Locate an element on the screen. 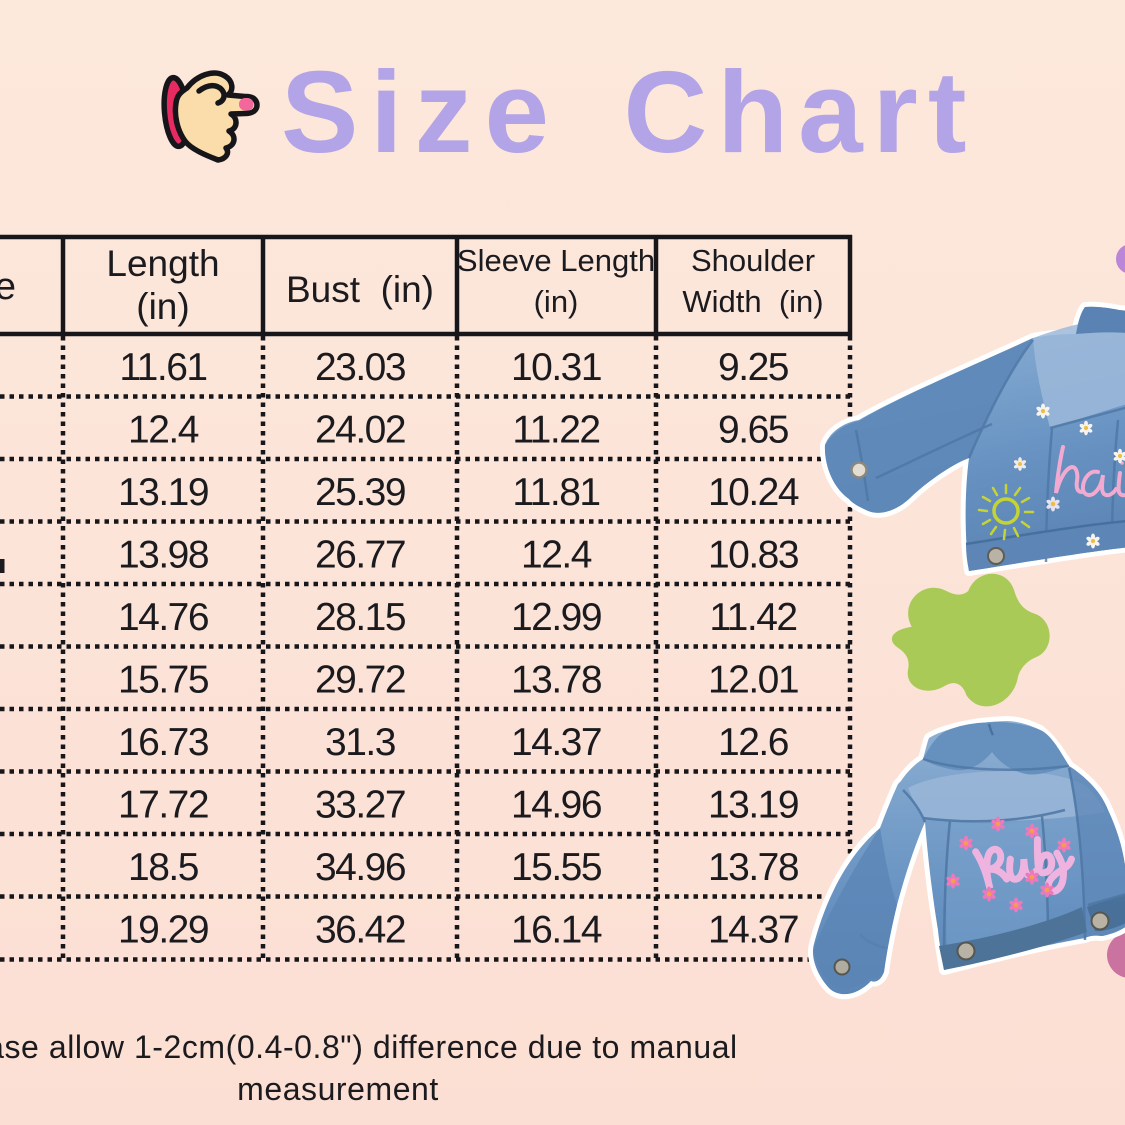 Image resolution: width=1125 pixels, height=1125 pixels. svg-text: Width (in) is located at coordinates (752, 301).